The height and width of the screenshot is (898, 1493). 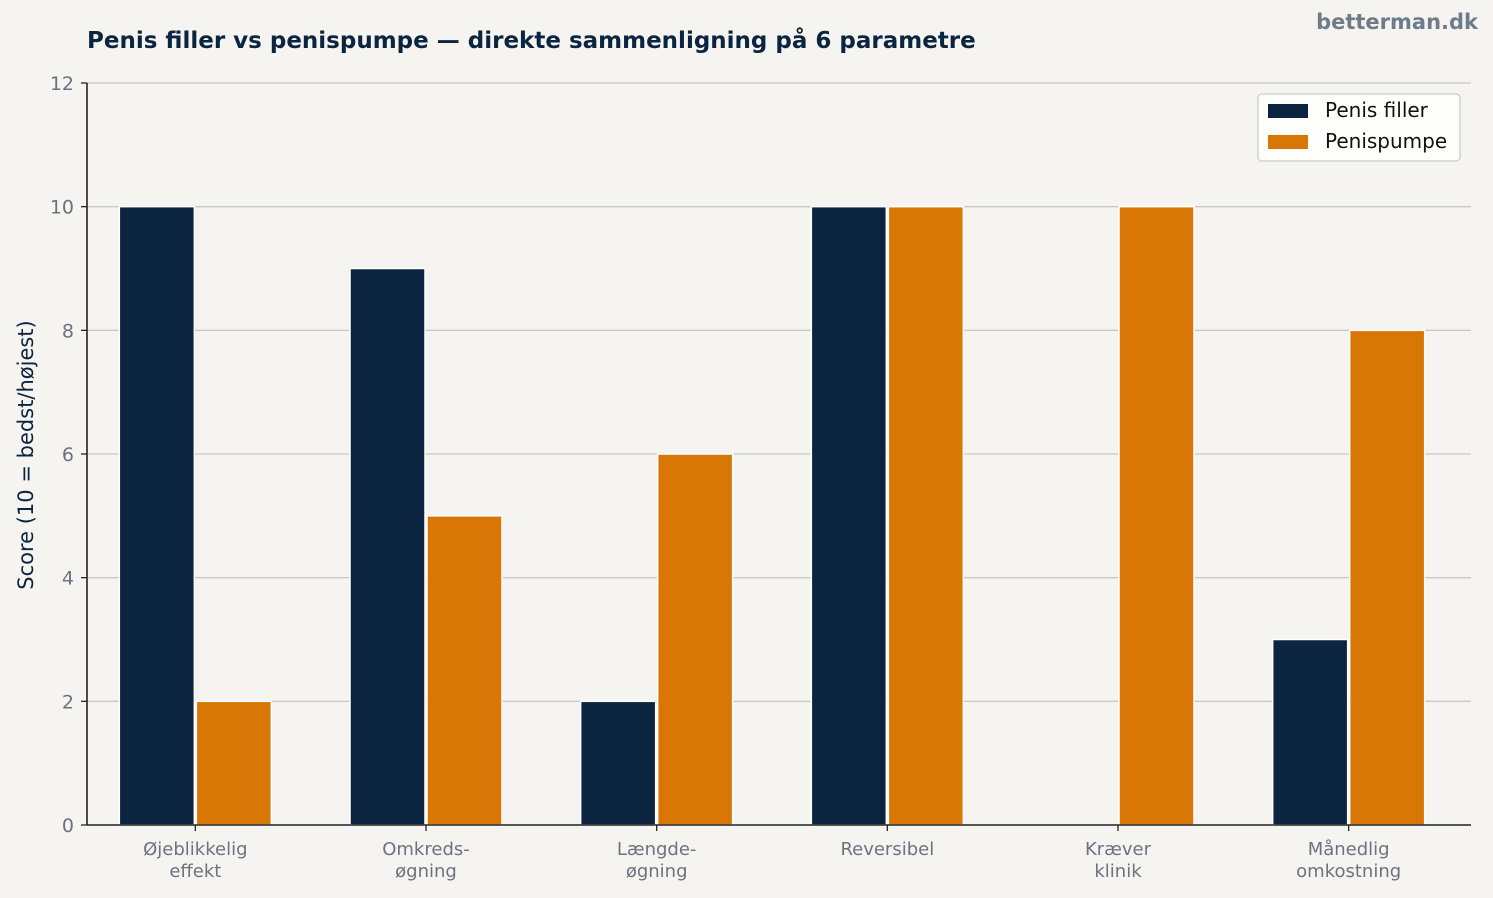 I want to click on x-tick-label-line: Reversibel, so click(x=887, y=849).